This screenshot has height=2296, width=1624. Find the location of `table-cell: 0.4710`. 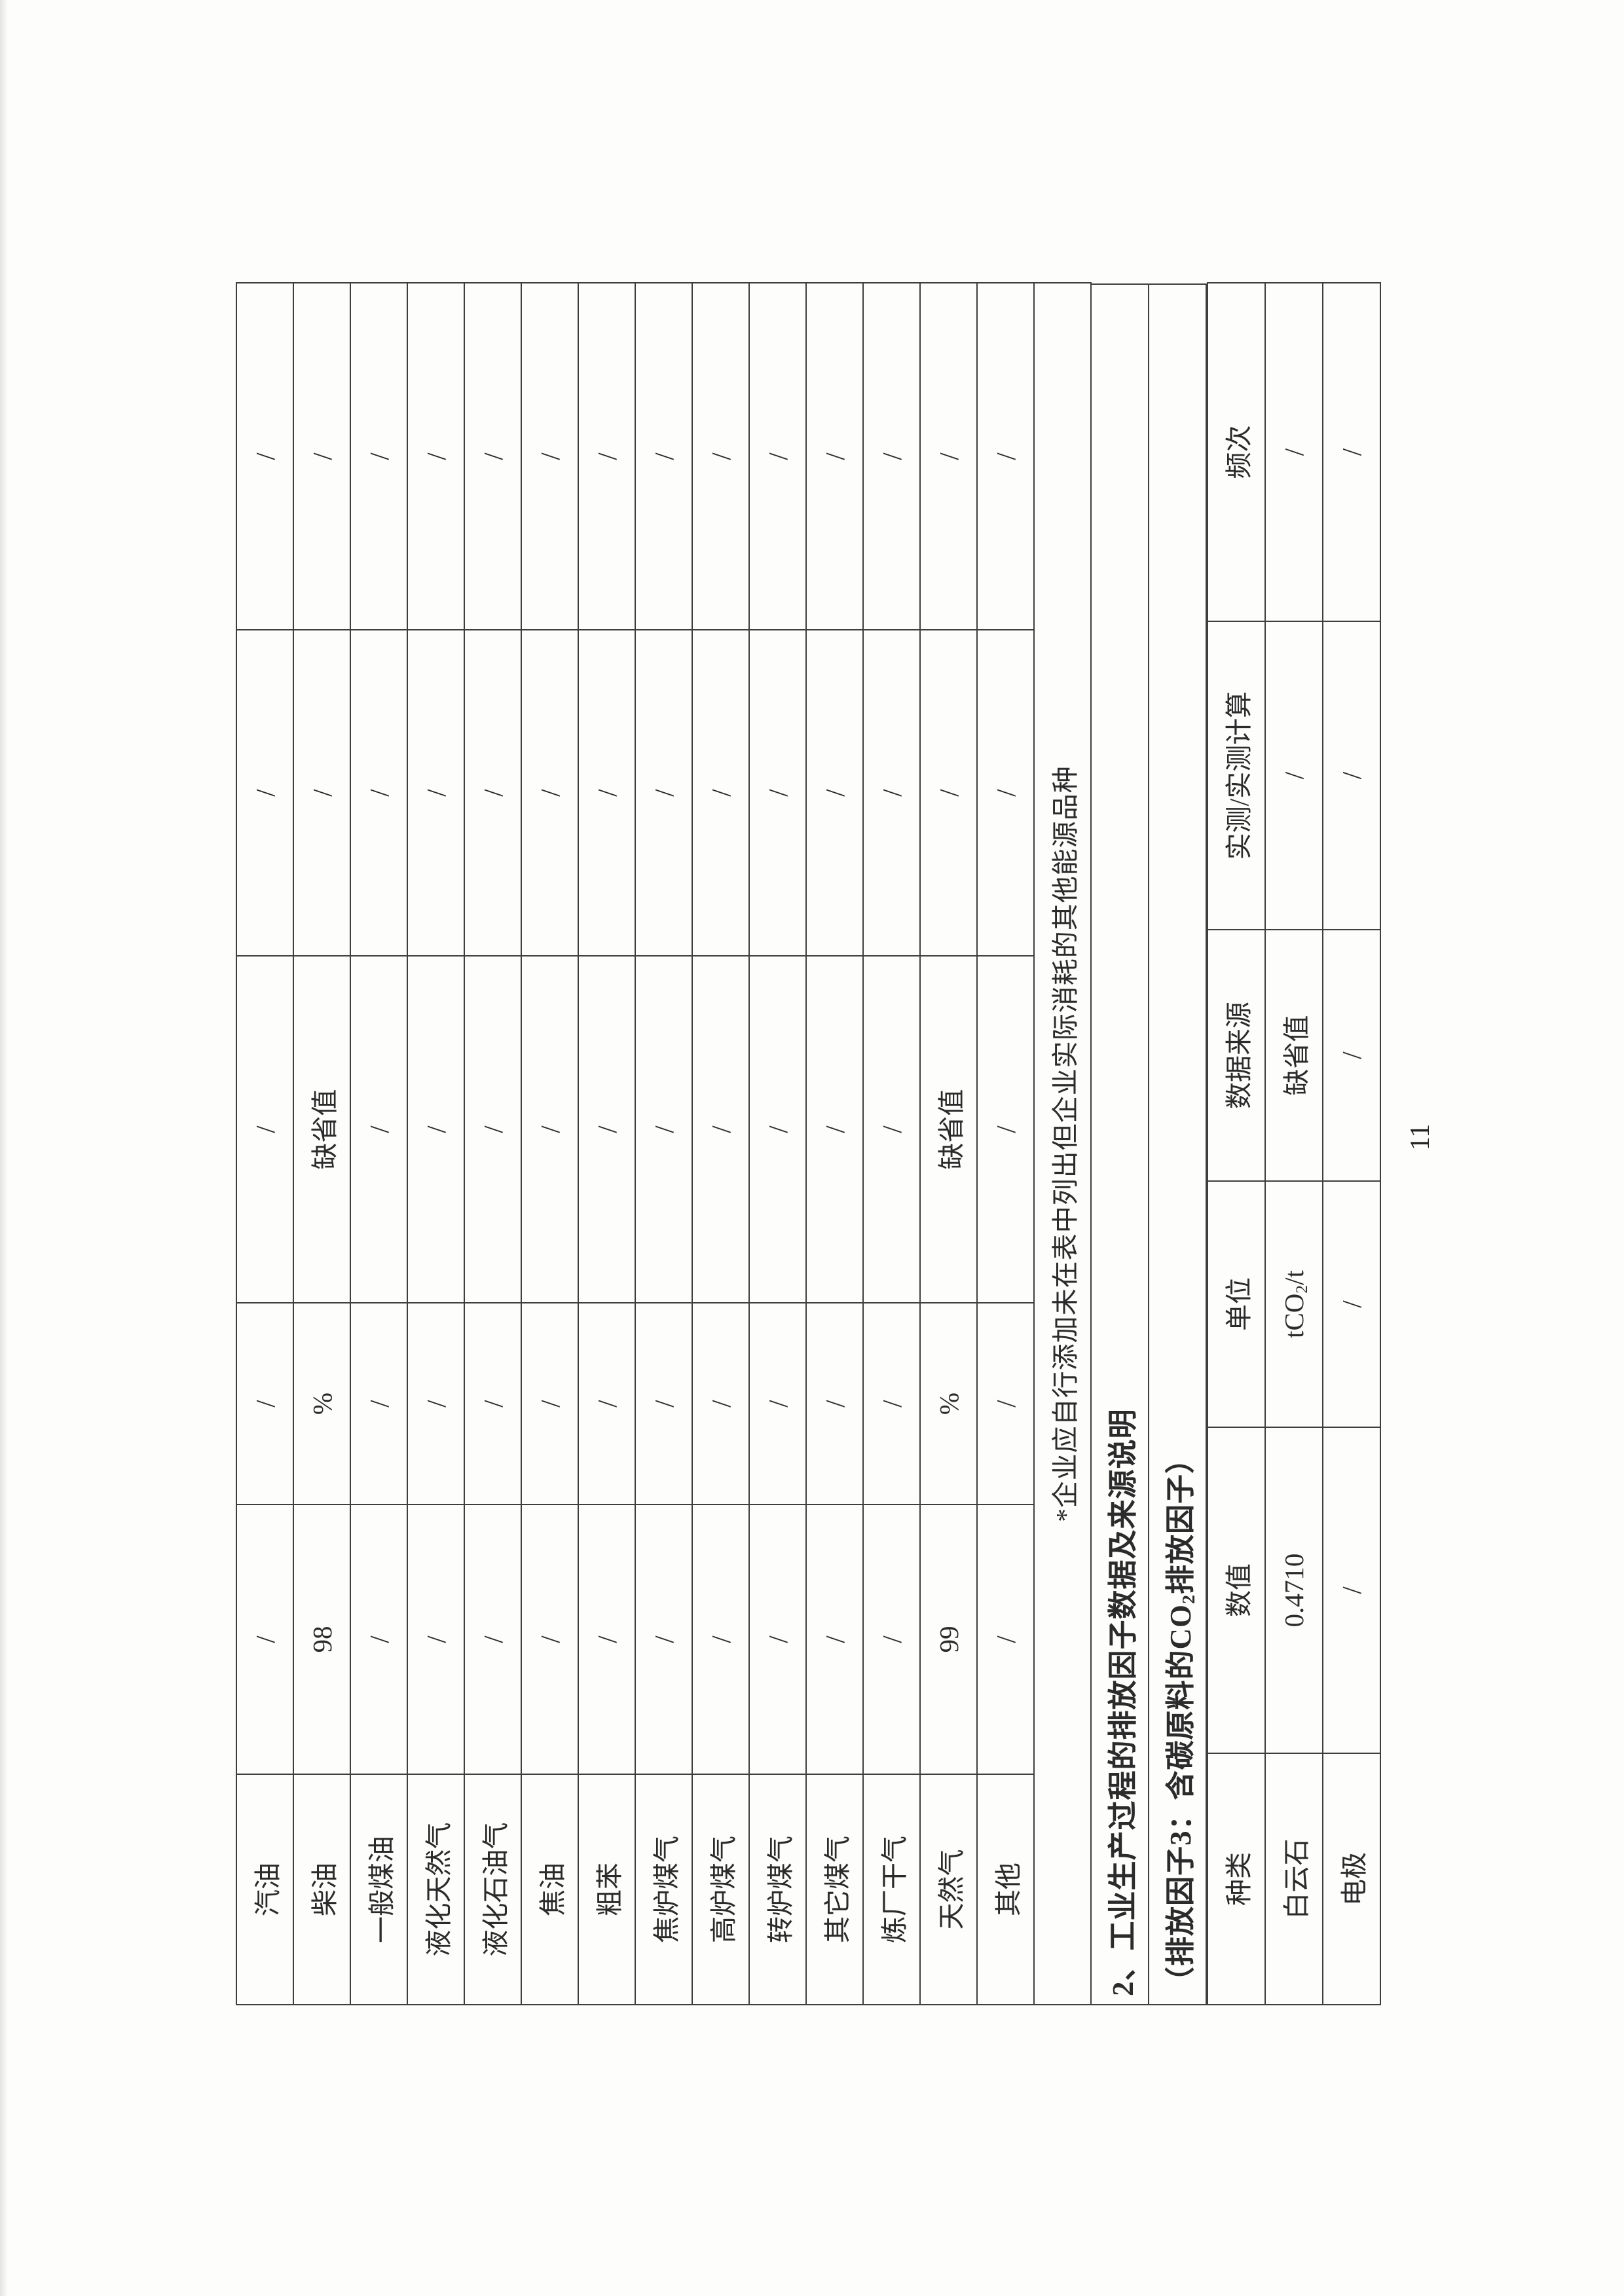

table-cell: 0.4710 is located at coordinates (1294, 1590).